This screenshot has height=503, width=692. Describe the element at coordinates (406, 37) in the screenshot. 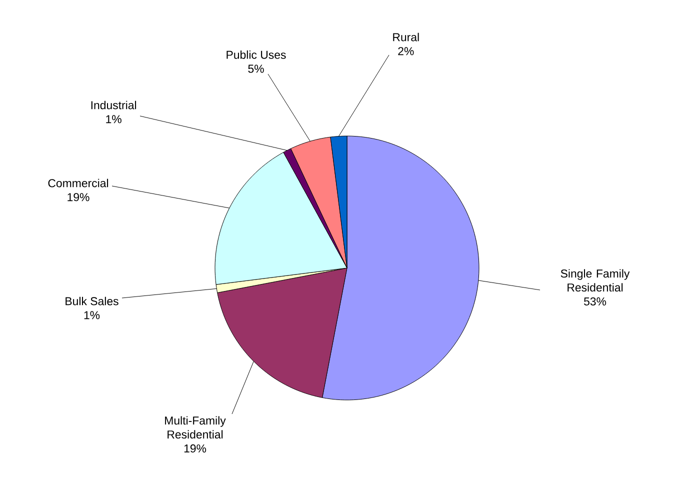

I see `slice-label: Rural` at that location.